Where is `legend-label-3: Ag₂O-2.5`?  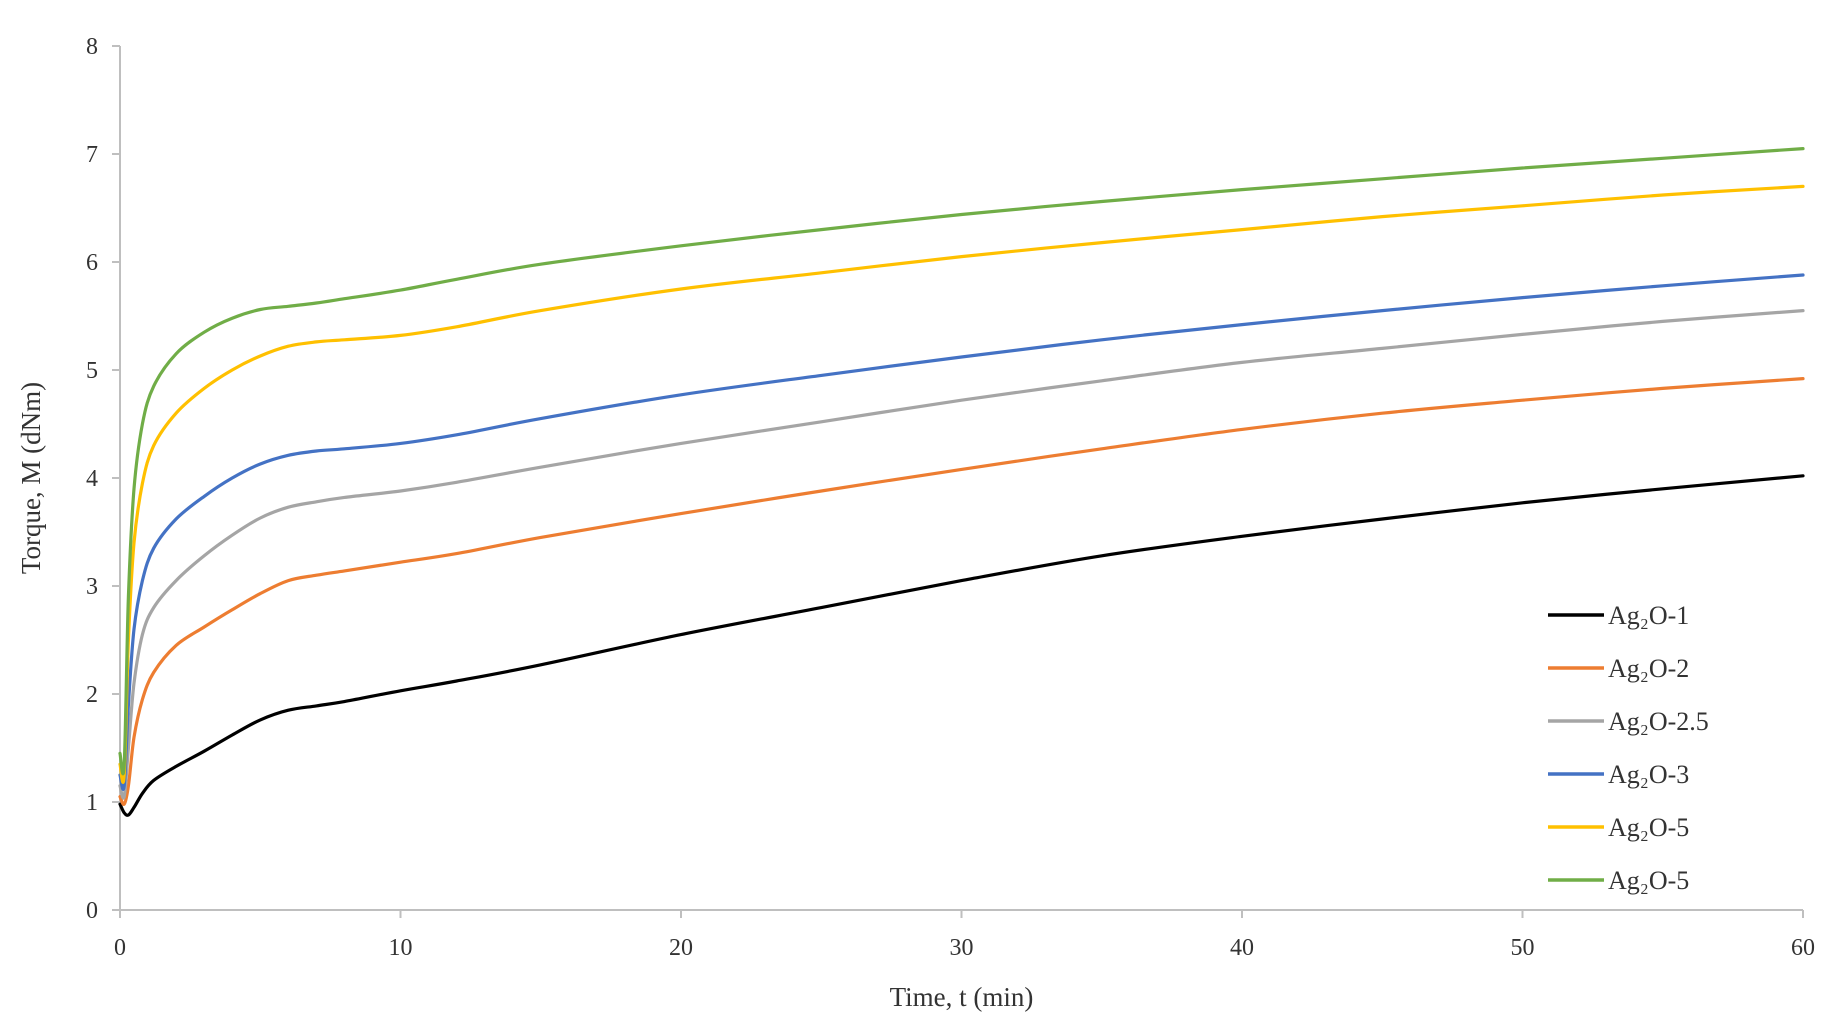
legend-label-3: Ag₂O-2.5 is located at coordinates (1658, 721).